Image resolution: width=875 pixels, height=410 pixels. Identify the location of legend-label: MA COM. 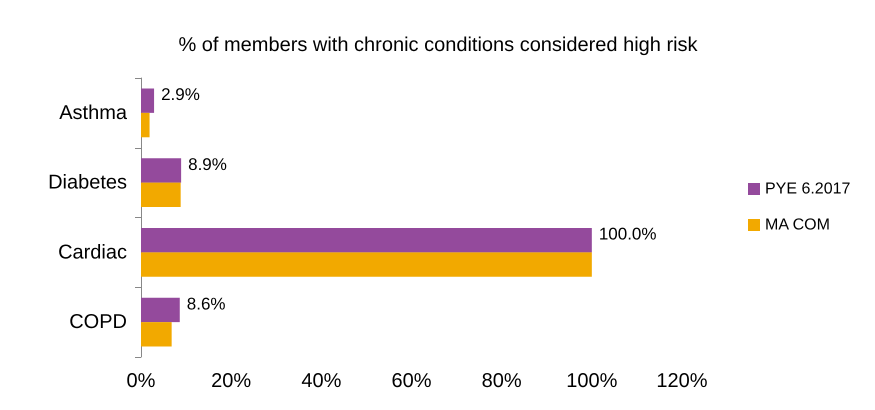
(797, 225).